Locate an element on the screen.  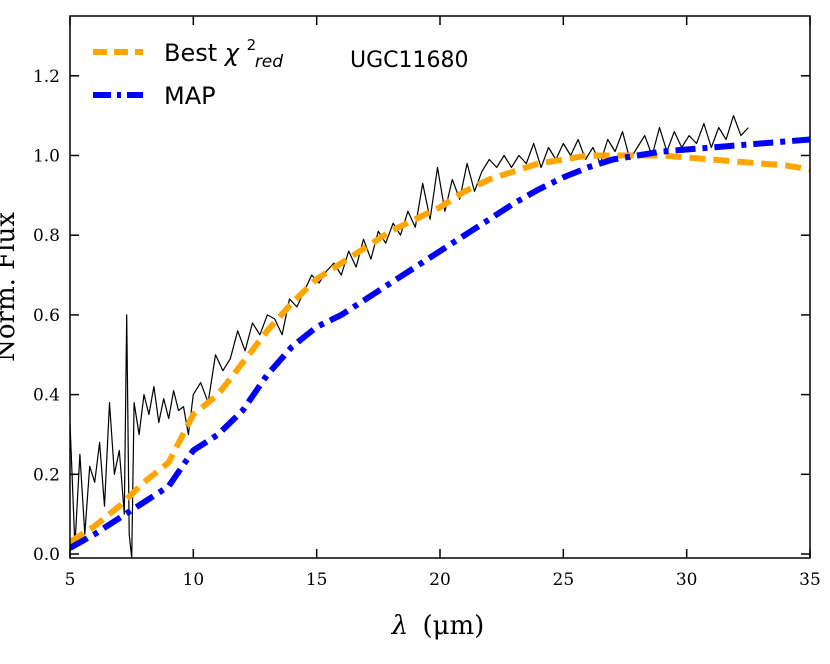
y-tick-label: 0.0 is located at coordinates (46, 555).